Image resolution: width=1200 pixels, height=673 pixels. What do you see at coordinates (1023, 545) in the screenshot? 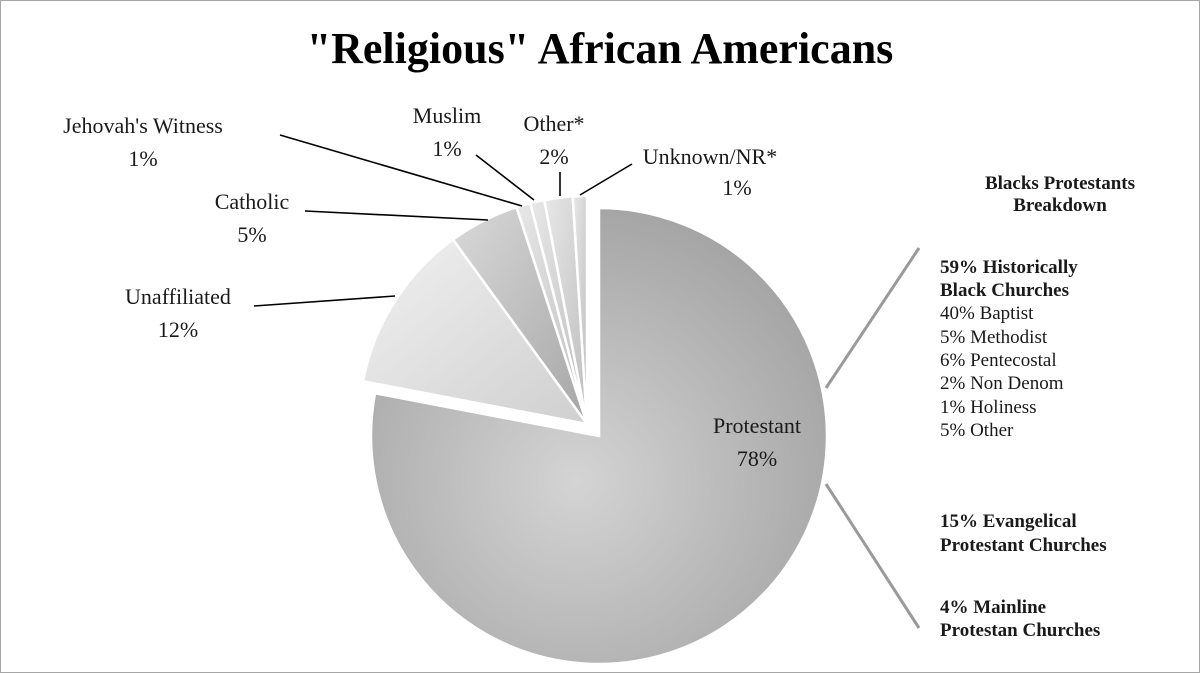
I see `evangelical-line2: Protestant Churches` at bounding box center [1023, 545].